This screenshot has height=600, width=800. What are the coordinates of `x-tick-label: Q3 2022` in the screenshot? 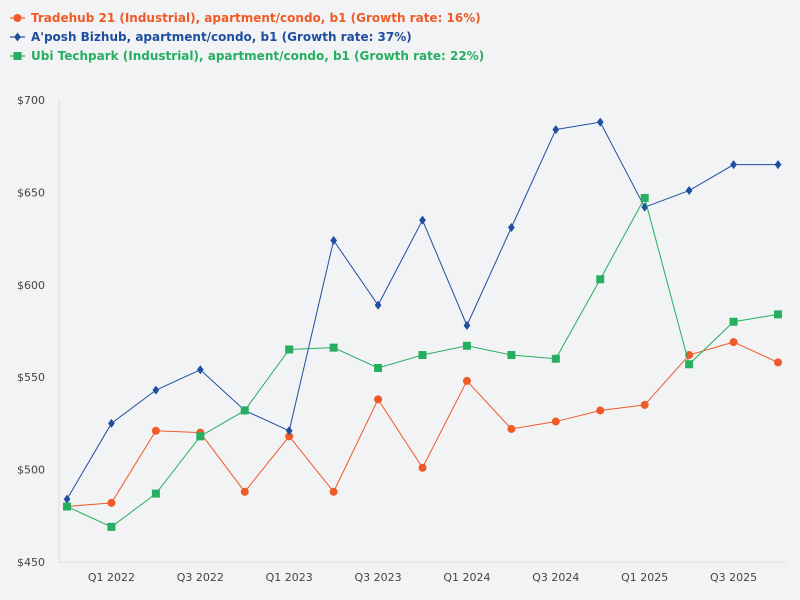 It's located at (200, 577).